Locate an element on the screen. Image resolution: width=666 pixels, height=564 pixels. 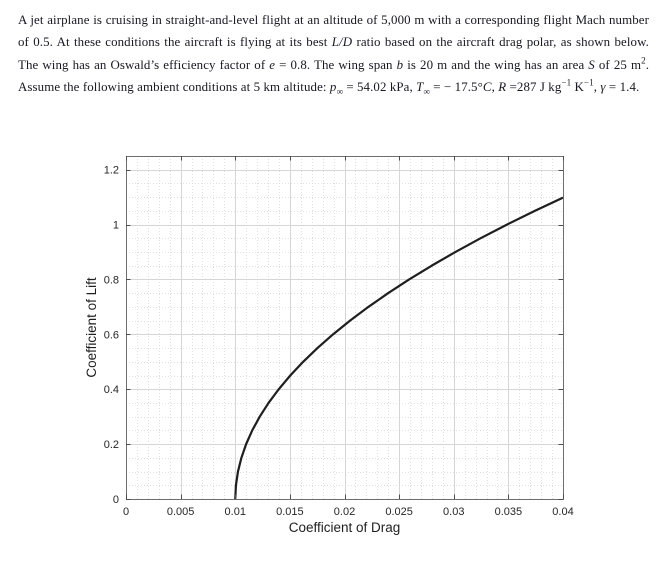
text-segment: C is located at coordinates (487, 87).